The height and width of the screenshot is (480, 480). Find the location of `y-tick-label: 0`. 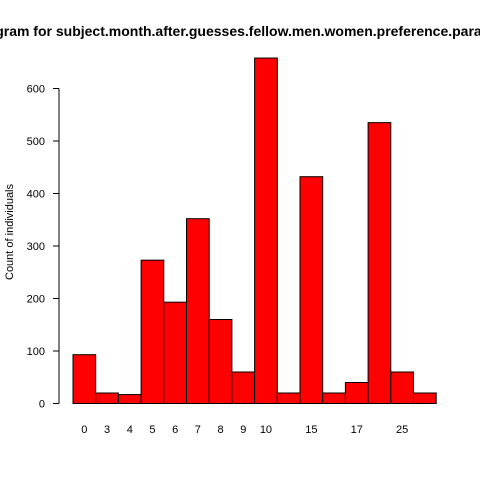

y-tick-label: 0 is located at coordinates (42, 405).